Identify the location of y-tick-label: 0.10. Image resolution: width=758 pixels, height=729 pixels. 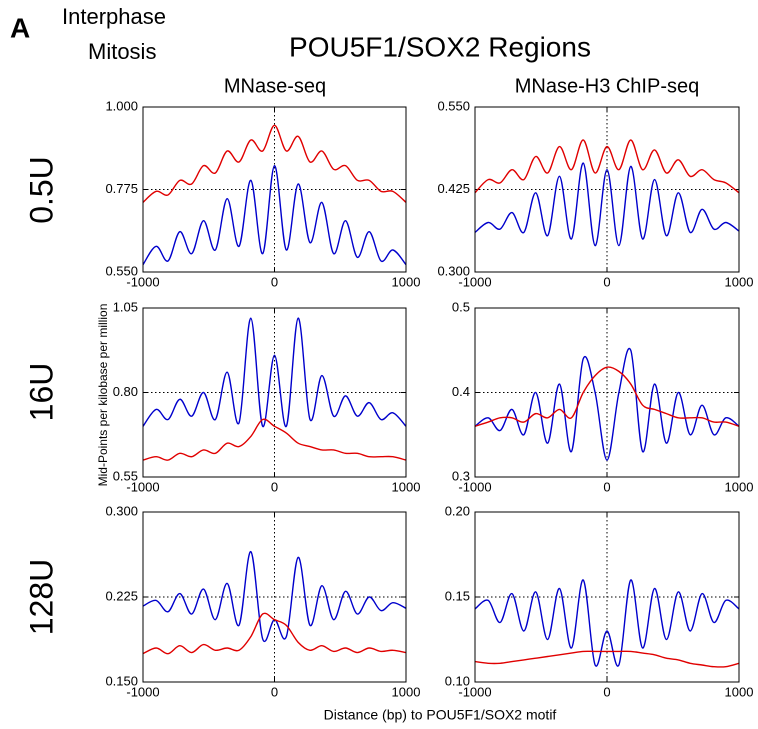
(457, 680).